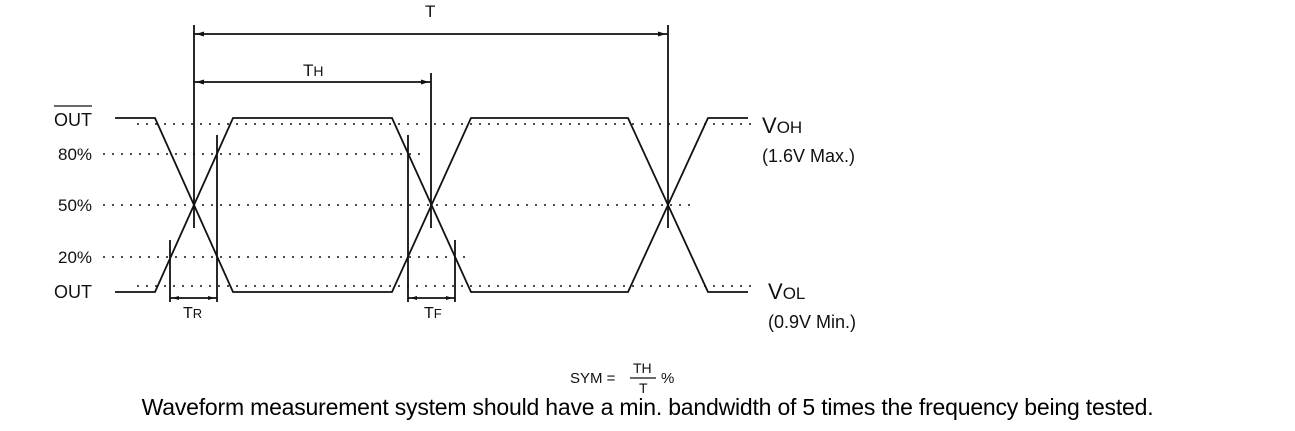 The width and height of the screenshot is (1295, 431). What do you see at coordinates (812, 322) in the screenshot?
I see `vol-limit: (0.9V Min.)` at bounding box center [812, 322].